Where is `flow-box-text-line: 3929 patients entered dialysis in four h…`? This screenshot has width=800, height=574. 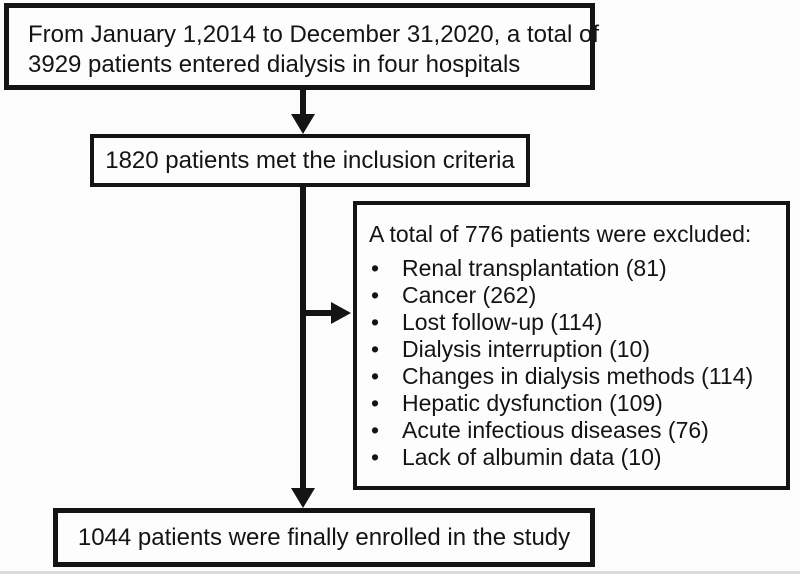 flow-box-text-line: 3929 patients entered dialysis in four h… is located at coordinates (274, 64).